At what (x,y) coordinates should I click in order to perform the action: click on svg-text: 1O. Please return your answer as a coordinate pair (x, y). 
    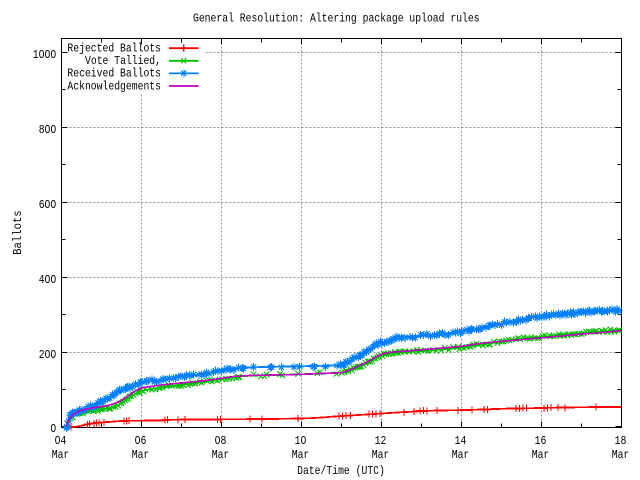
    Looking at the image, I should click on (301, 441).